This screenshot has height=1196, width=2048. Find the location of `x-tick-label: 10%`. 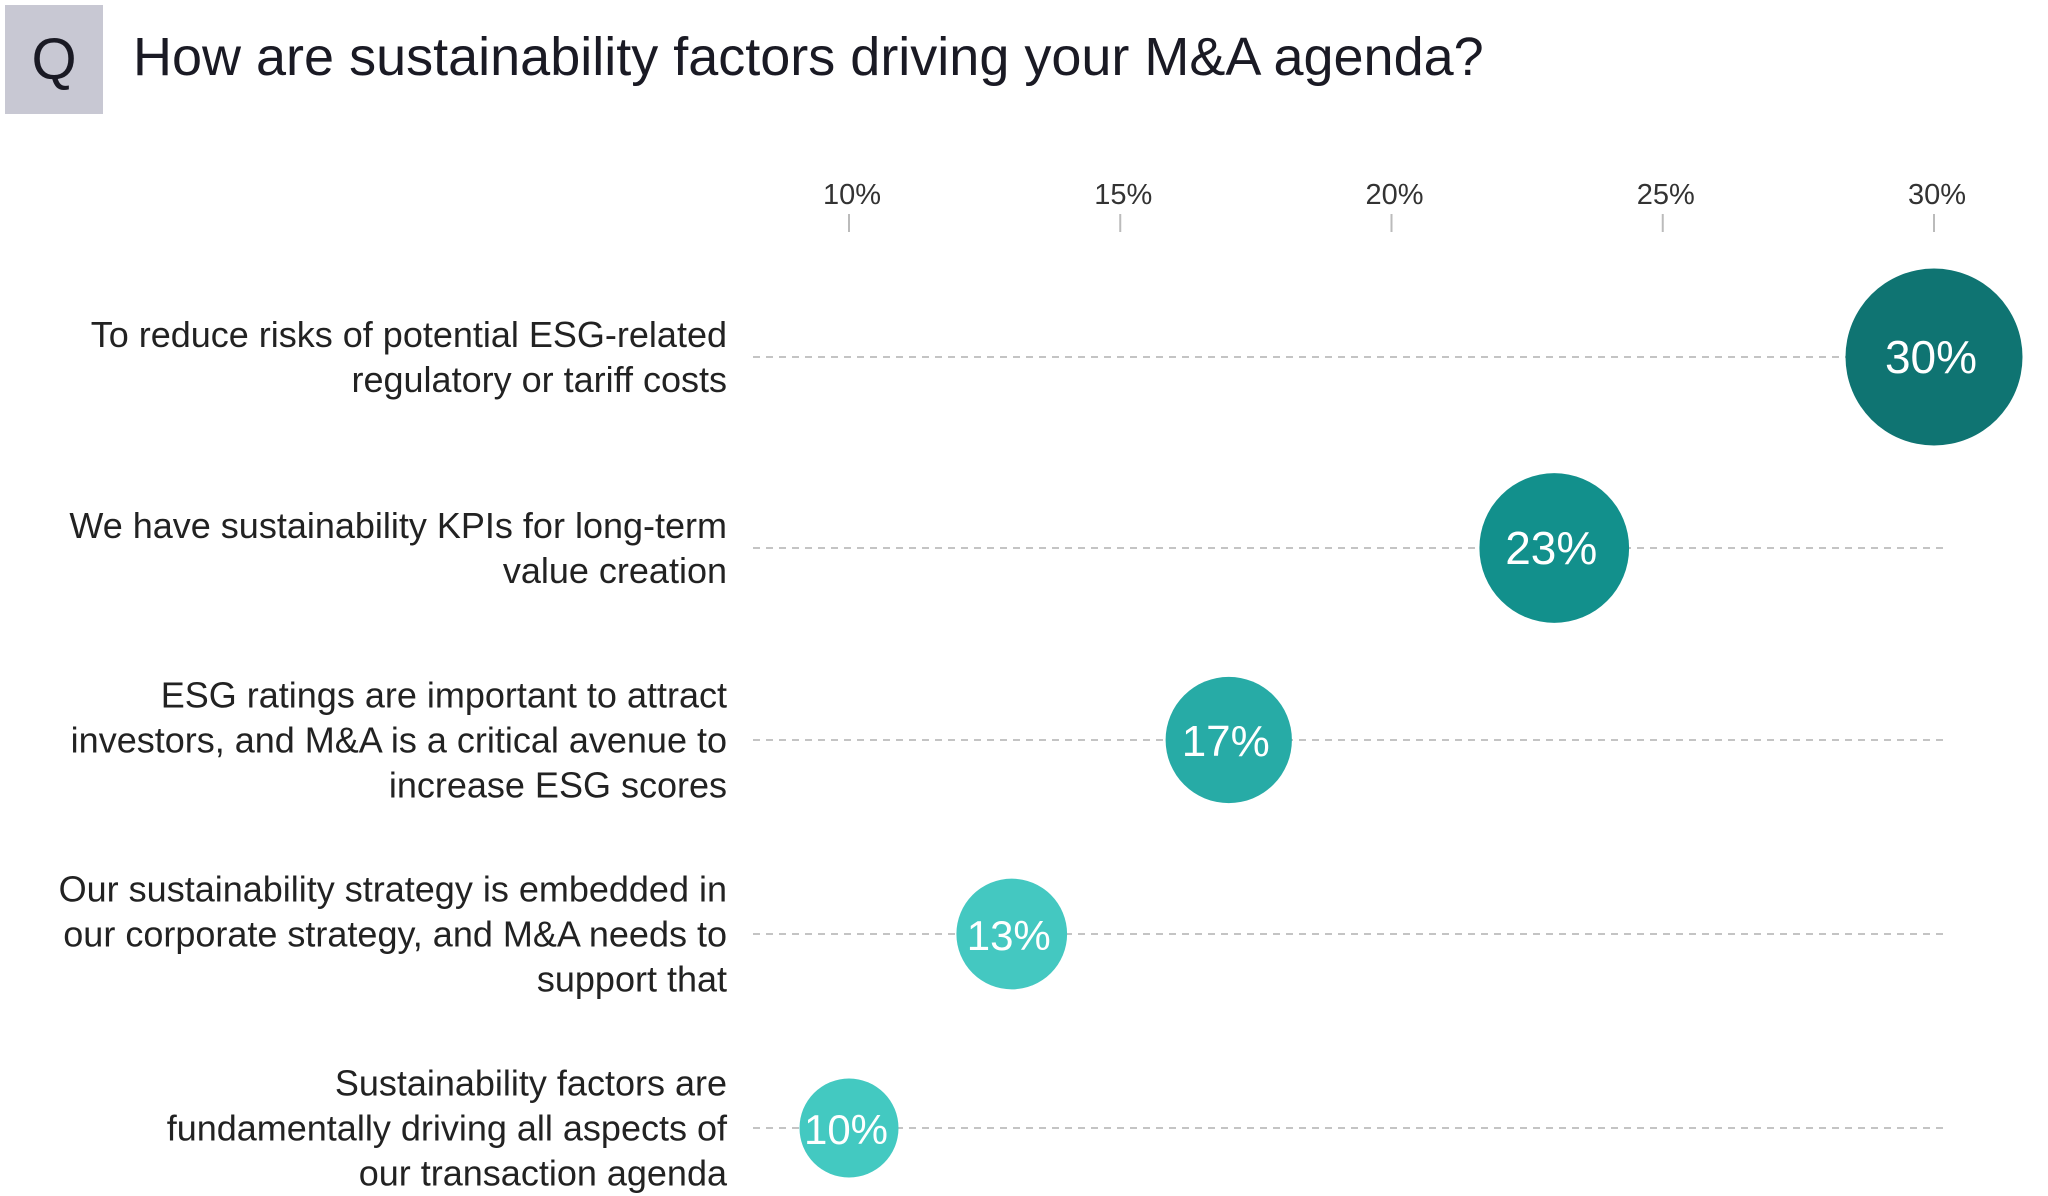

x-tick-label: 10% is located at coordinates (852, 195).